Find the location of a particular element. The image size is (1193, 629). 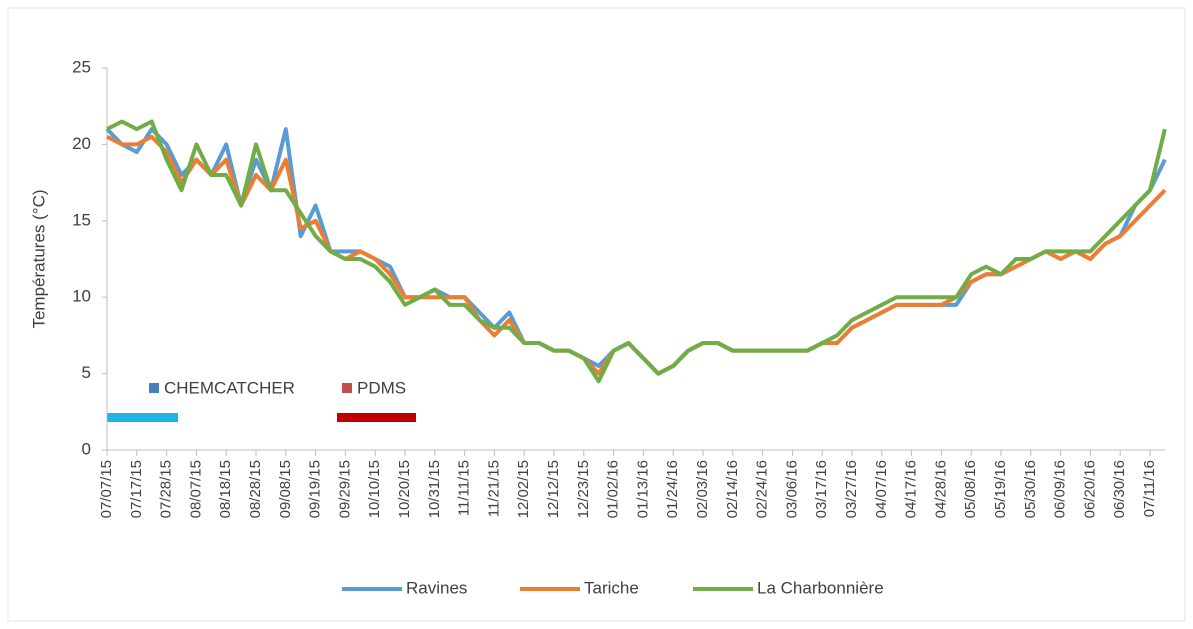

x-tick-label: 05/30/16 is located at coordinates (1030, 489).